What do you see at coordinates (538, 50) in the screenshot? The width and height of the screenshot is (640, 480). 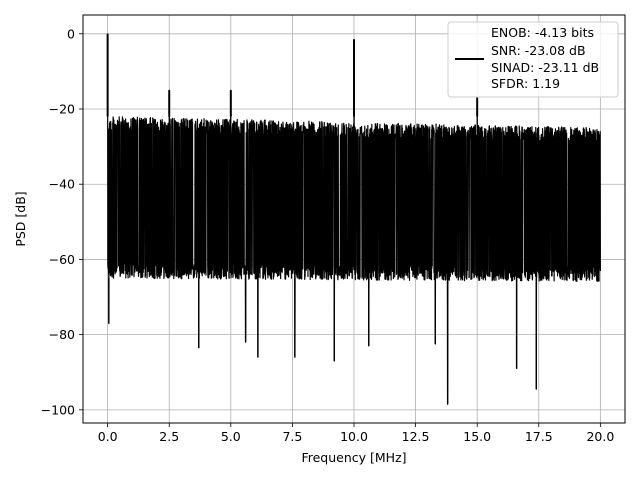 I see `legend-line-snr: SNR: -23.08 dB` at bounding box center [538, 50].